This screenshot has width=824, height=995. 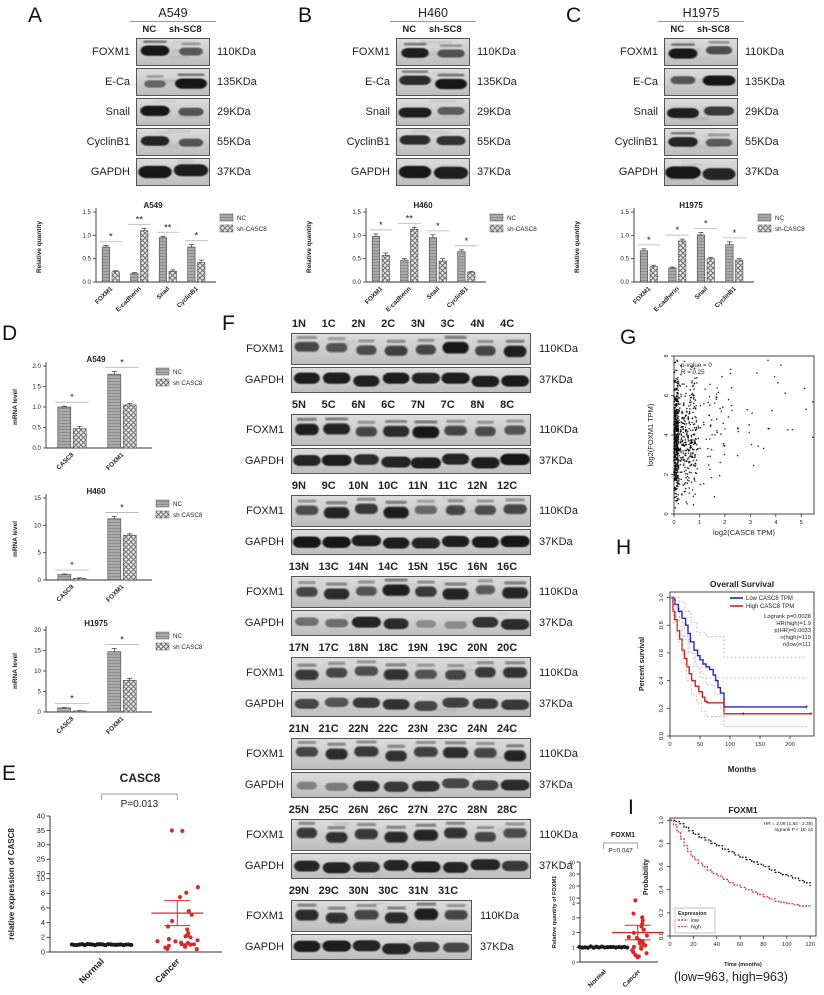 What do you see at coordinates (662, 680) in the screenshot?
I see `svg-text: 0.4` at bounding box center [662, 680].